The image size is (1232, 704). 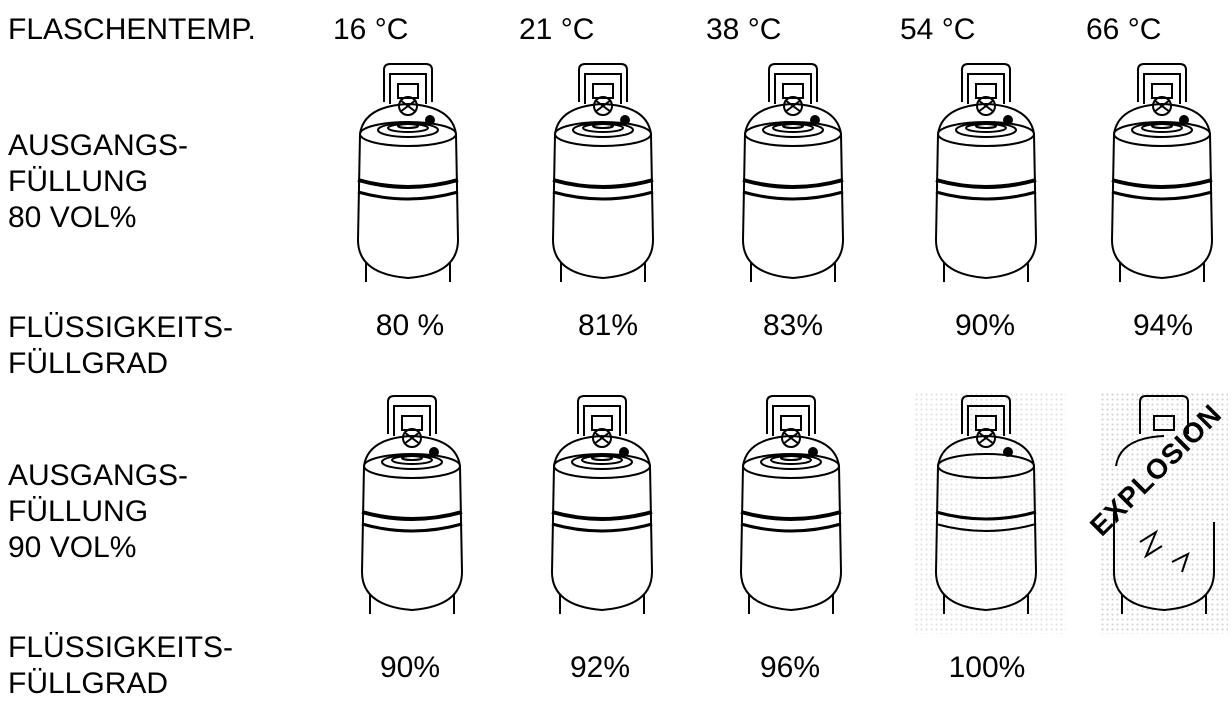 What do you see at coordinates (121, 327) in the screenshot?
I see `row1-level-label-line1: FLÜSSIGKEITS-` at bounding box center [121, 327].